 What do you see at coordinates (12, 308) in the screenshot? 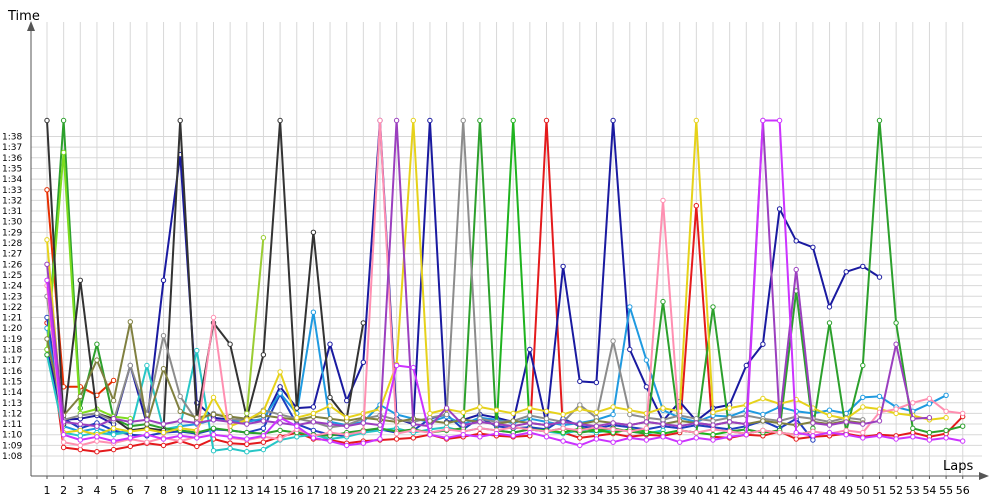
I see `y-tick-label: 1:22` at bounding box center [12, 308].